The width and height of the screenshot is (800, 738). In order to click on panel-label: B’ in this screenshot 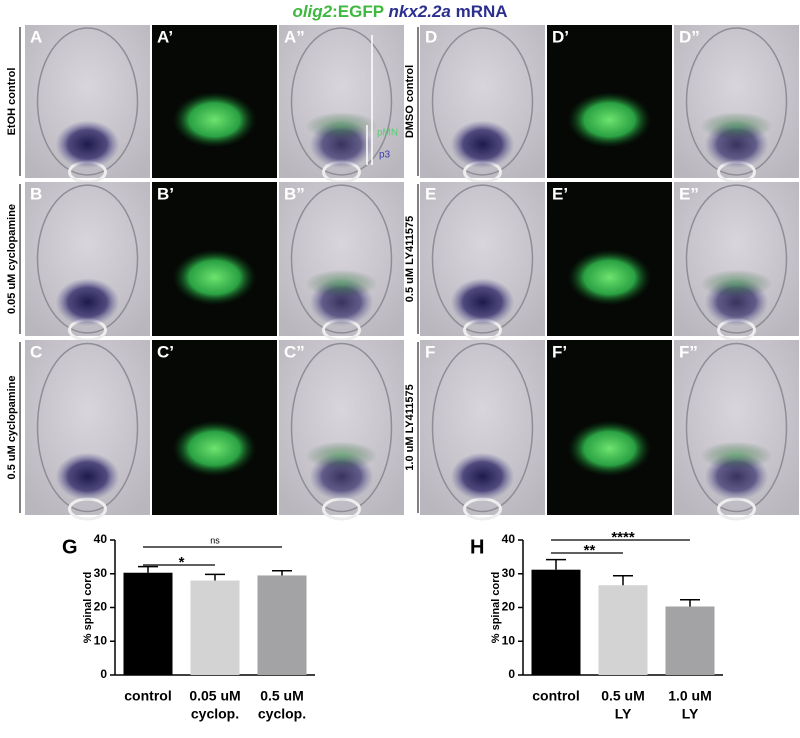, I will do `click(165, 193)`.